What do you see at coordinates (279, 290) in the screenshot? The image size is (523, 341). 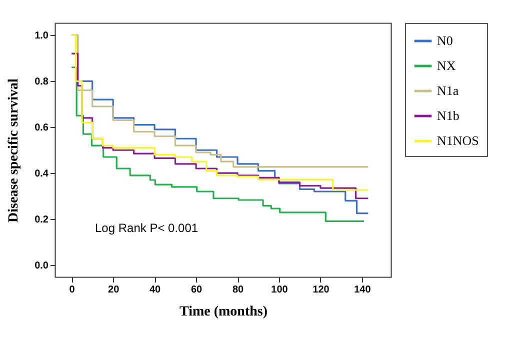 I see `x-tick-label: 100` at bounding box center [279, 290].